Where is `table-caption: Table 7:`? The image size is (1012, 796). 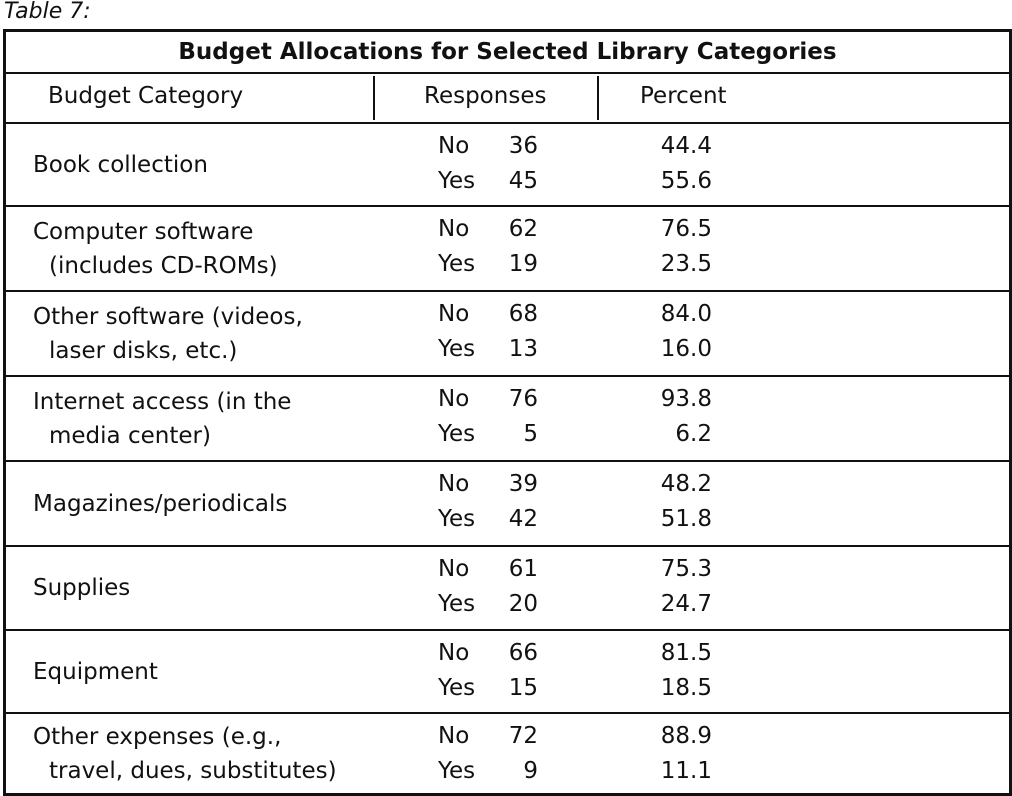 table-caption: Table 7: is located at coordinates (47, 12).